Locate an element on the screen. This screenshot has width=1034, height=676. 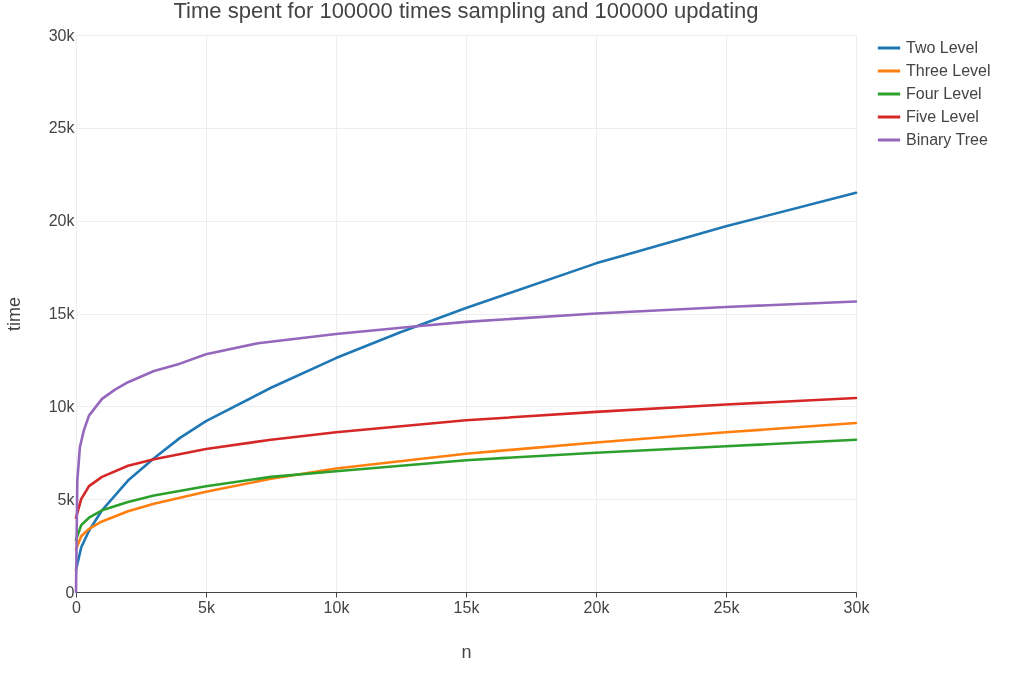
x-tick-label: 10k is located at coordinates (337, 607).